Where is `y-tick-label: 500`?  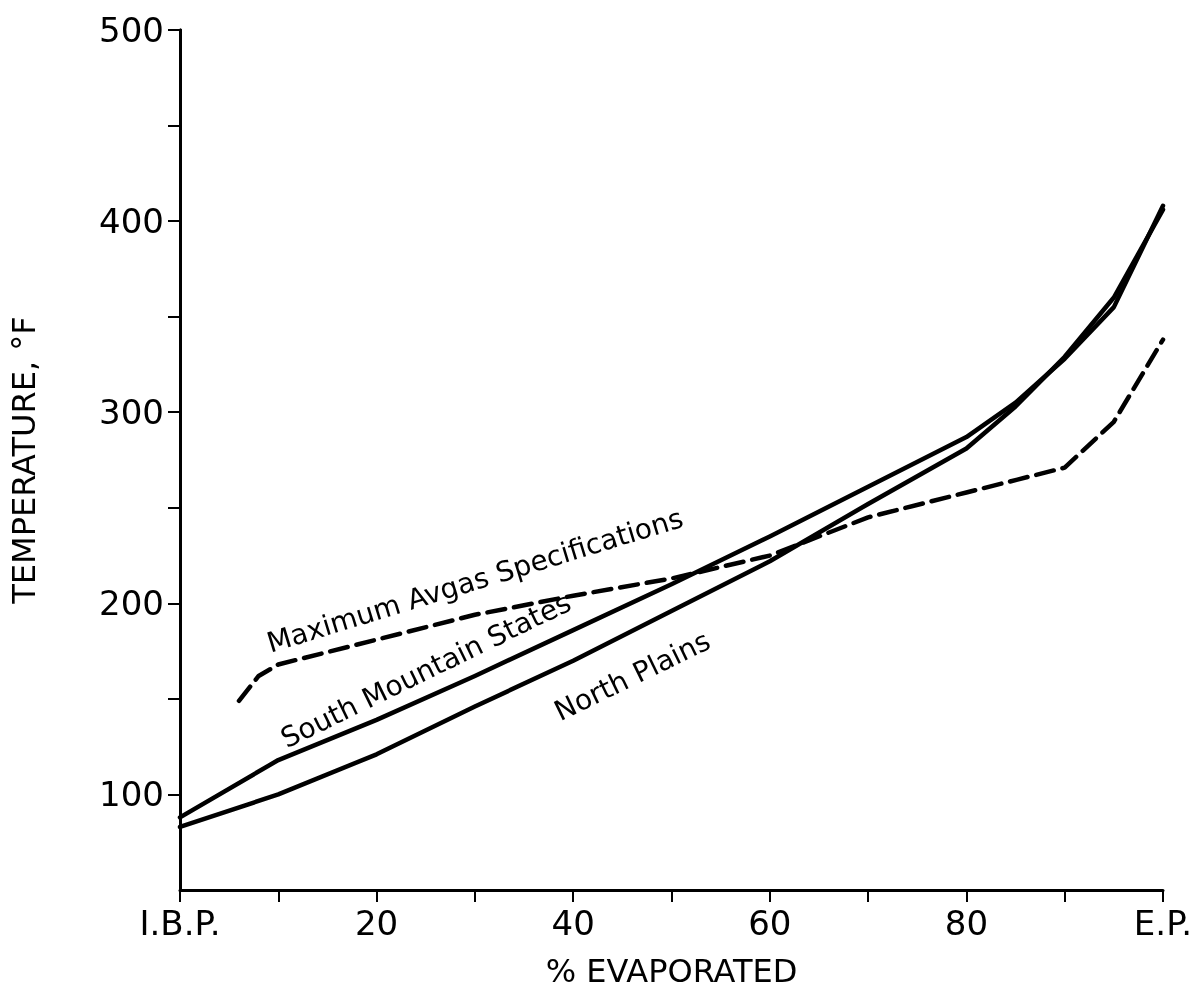
y-tick-label: 500 is located at coordinates (131, 30).